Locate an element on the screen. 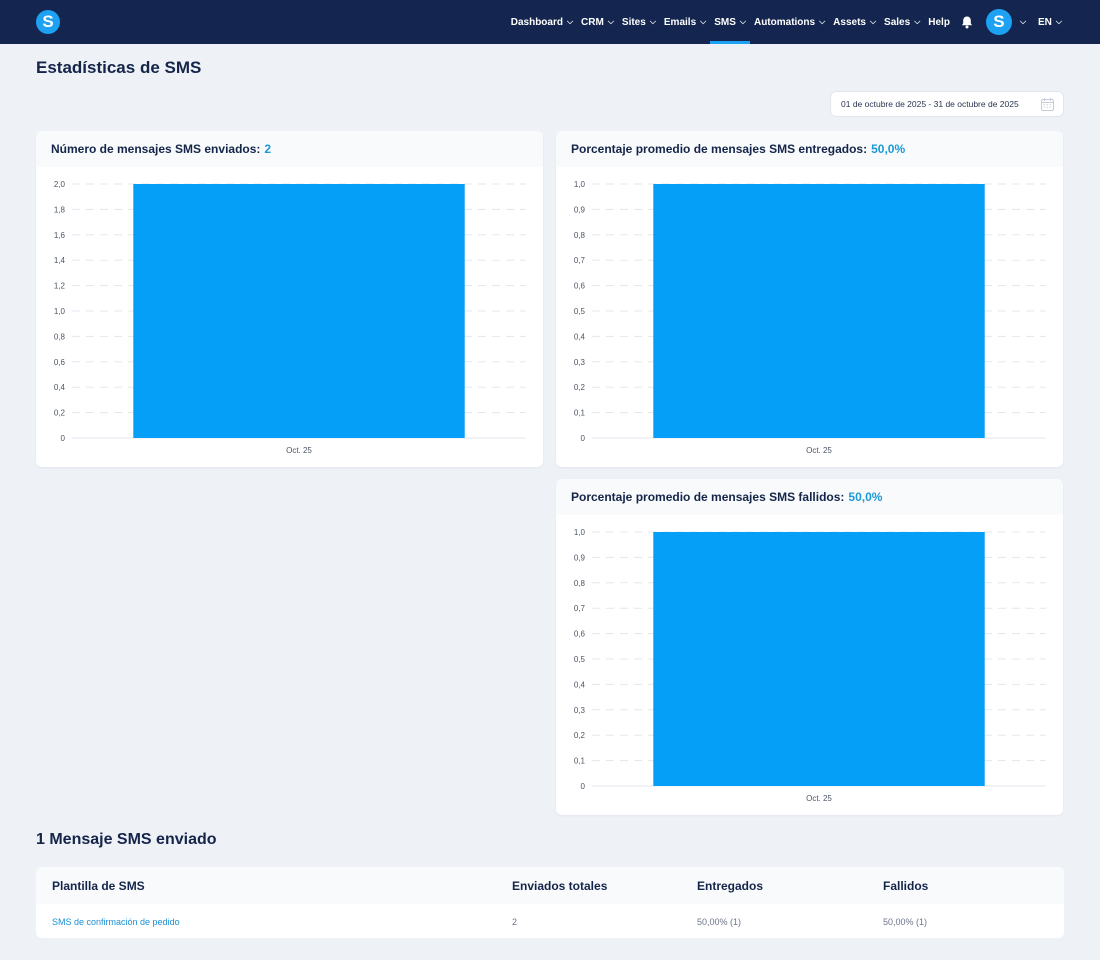  delivered-cell: 50,00% (1) is located at coordinates (719, 922).